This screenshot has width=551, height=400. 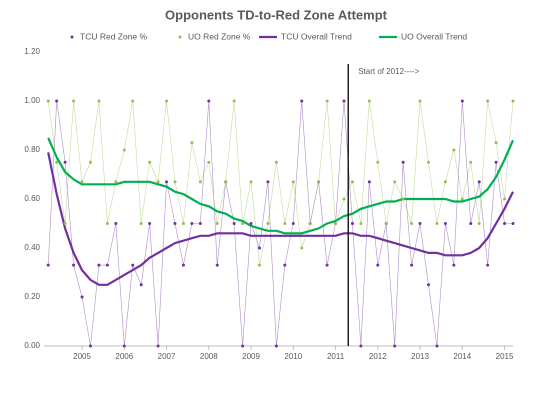 I want to click on legend-label: UO Red Zone %, so click(x=219, y=36).